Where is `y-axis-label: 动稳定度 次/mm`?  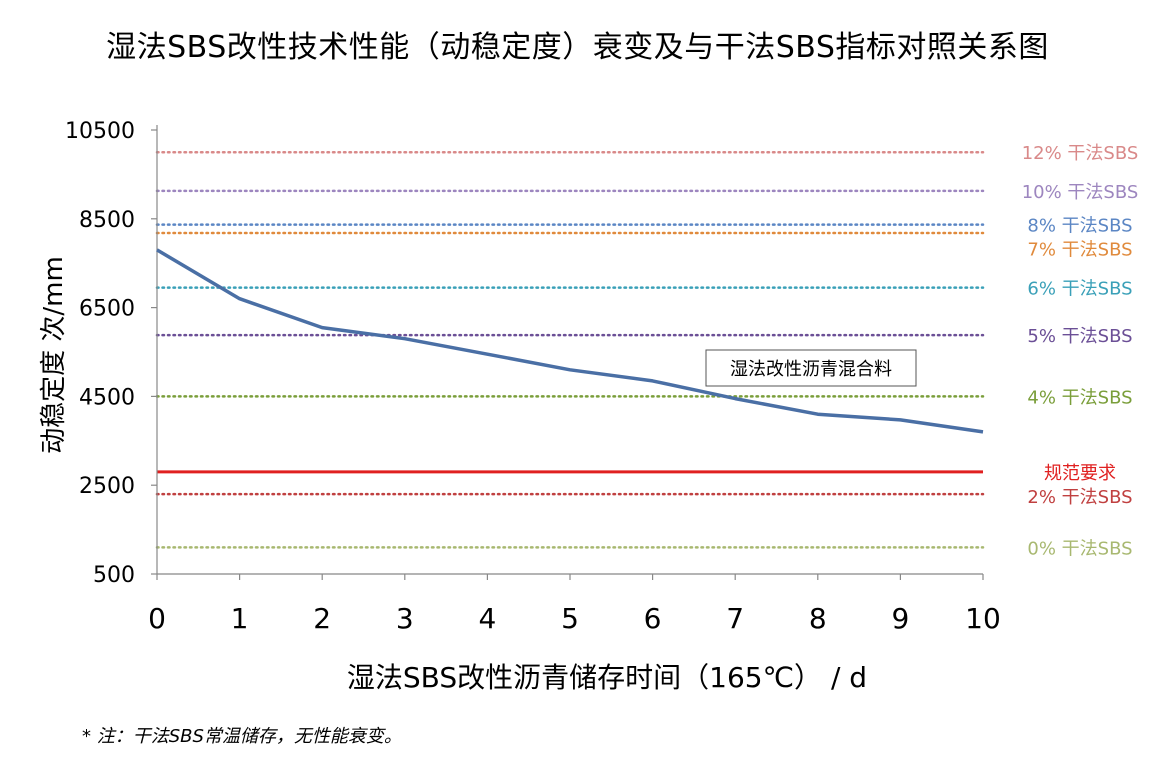 y-axis-label: 动稳定度 次/mm is located at coordinates (54, 355).